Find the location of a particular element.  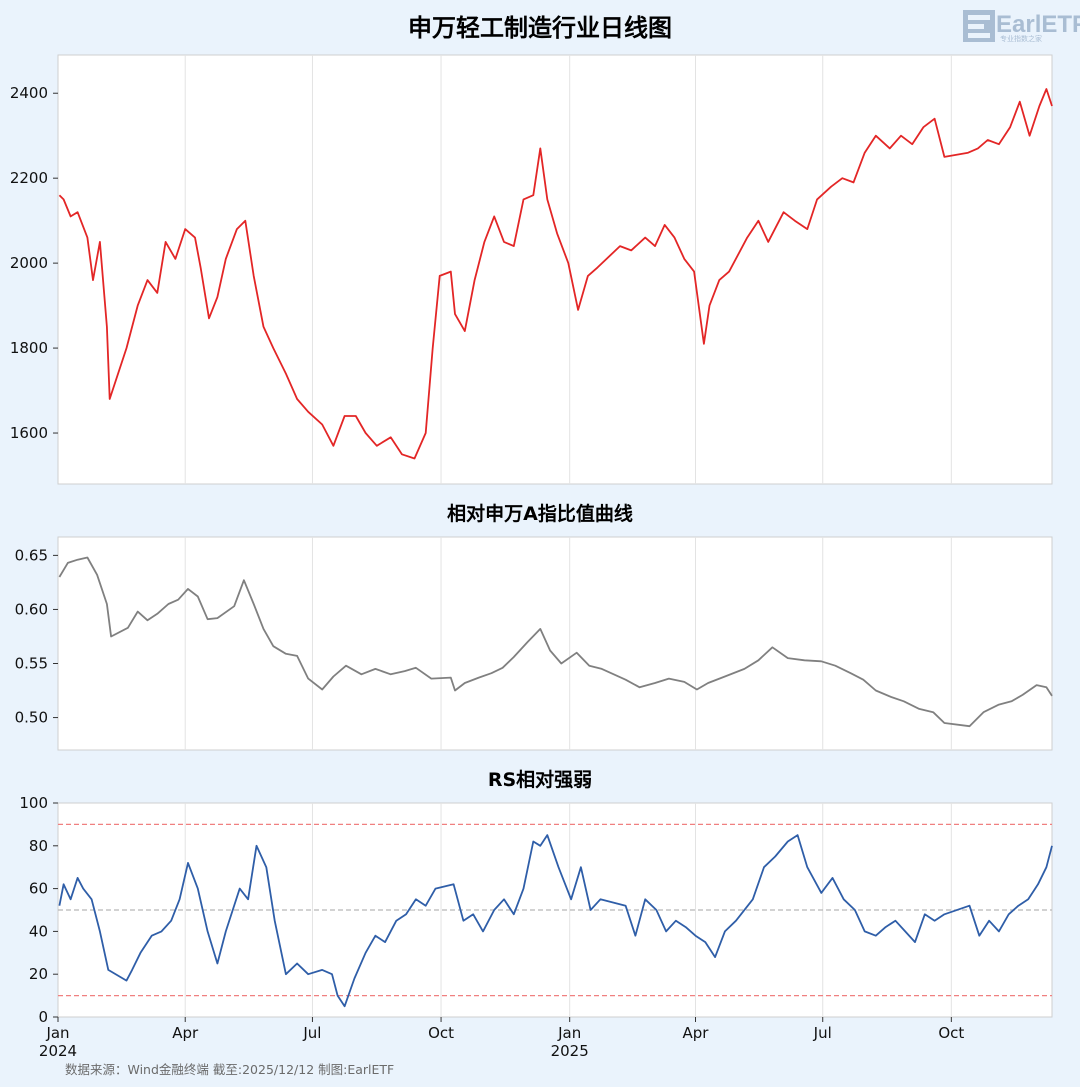

y-tick-label: 40 is located at coordinates (38, 931).